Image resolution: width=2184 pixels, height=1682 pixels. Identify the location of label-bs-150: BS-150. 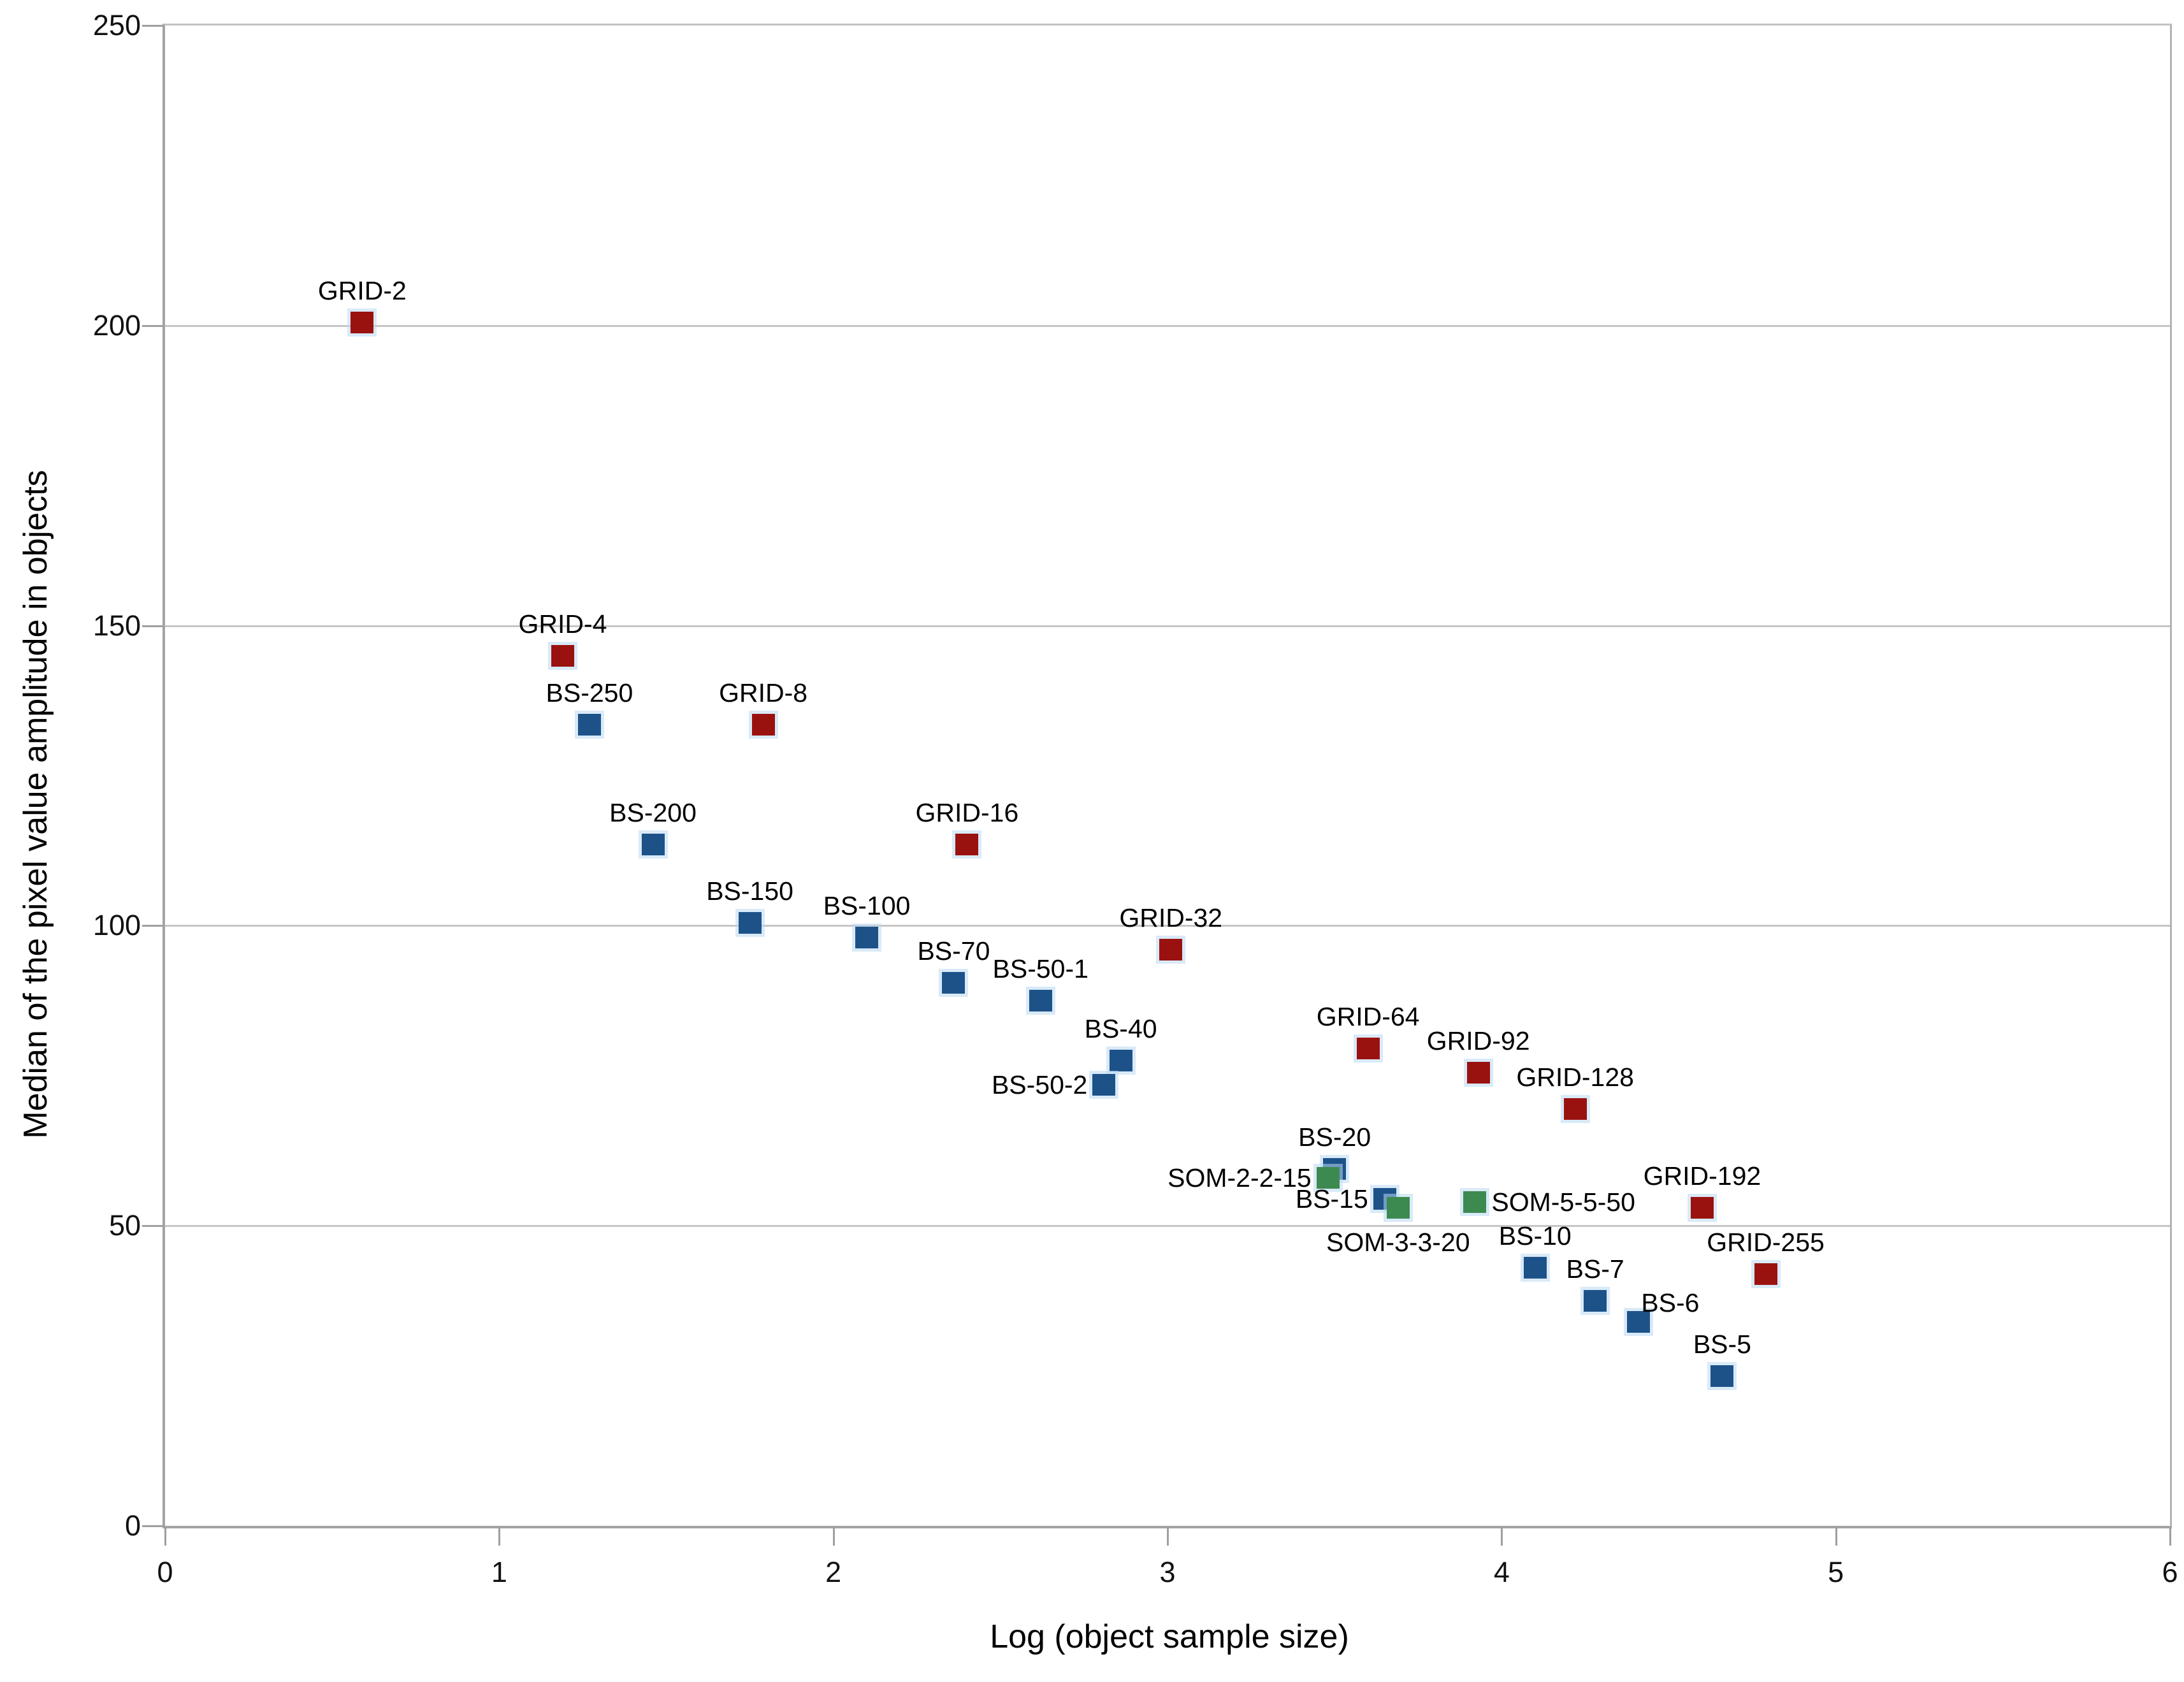
(749, 891).